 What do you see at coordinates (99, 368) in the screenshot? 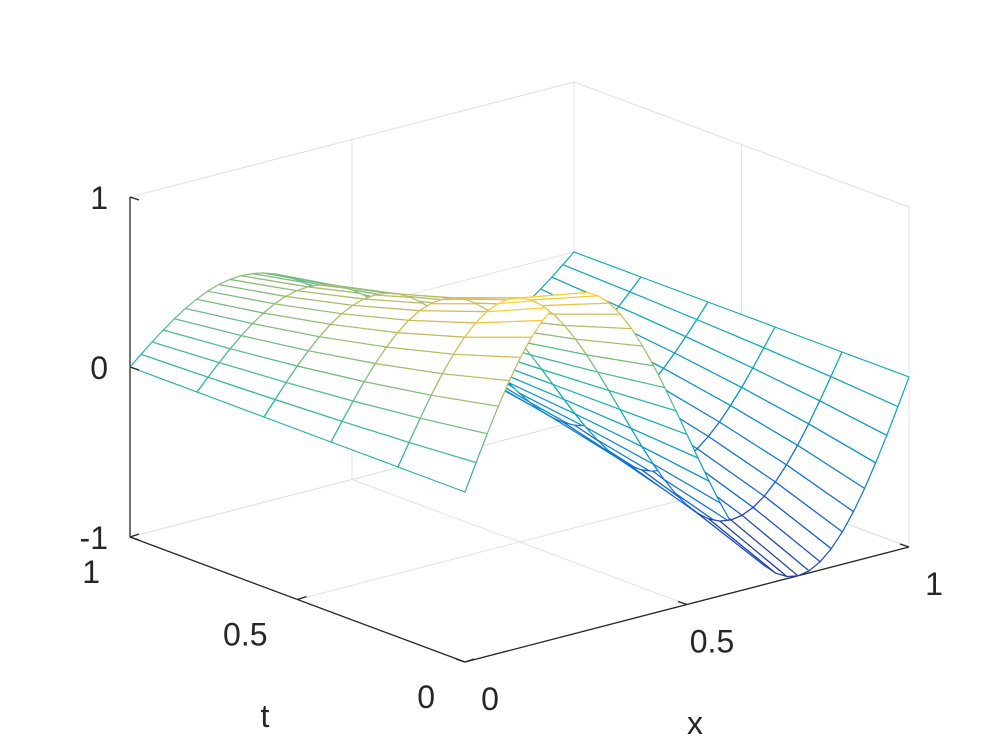
I see `z-tick-label-1: 0` at bounding box center [99, 368].